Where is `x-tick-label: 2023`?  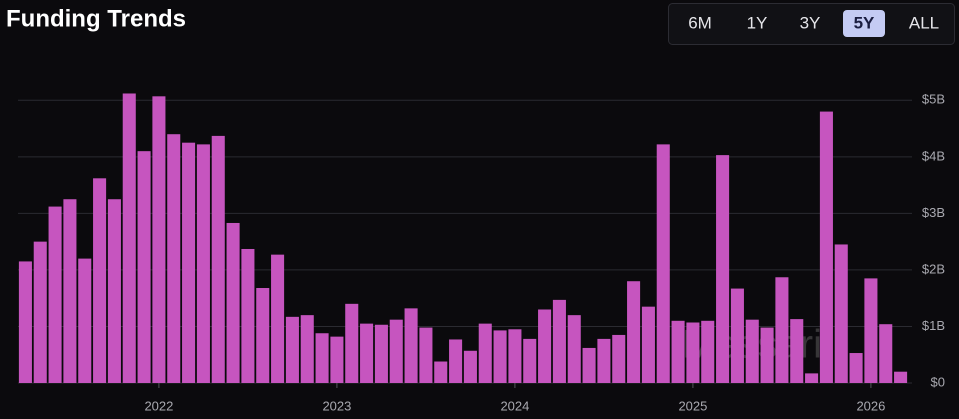 x-tick-label: 2023 is located at coordinates (336, 405).